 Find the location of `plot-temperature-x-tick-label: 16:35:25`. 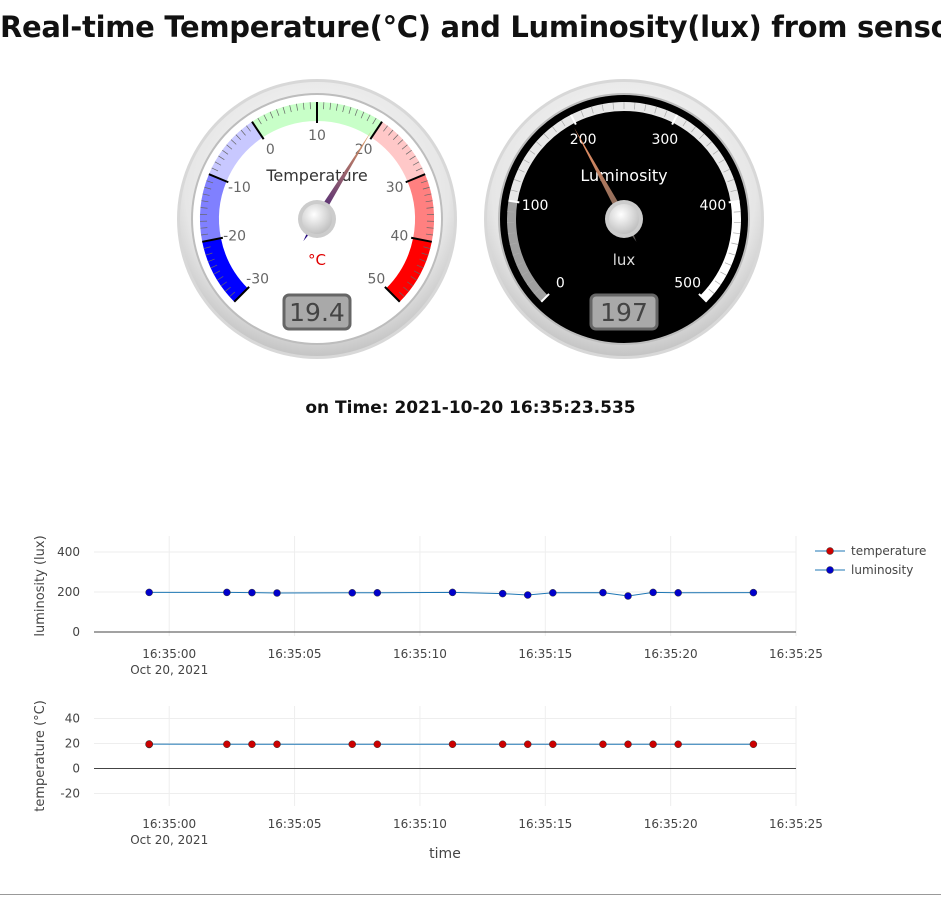

plot-temperature-x-tick-label: 16:35:25 is located at coordinates (796, 824).